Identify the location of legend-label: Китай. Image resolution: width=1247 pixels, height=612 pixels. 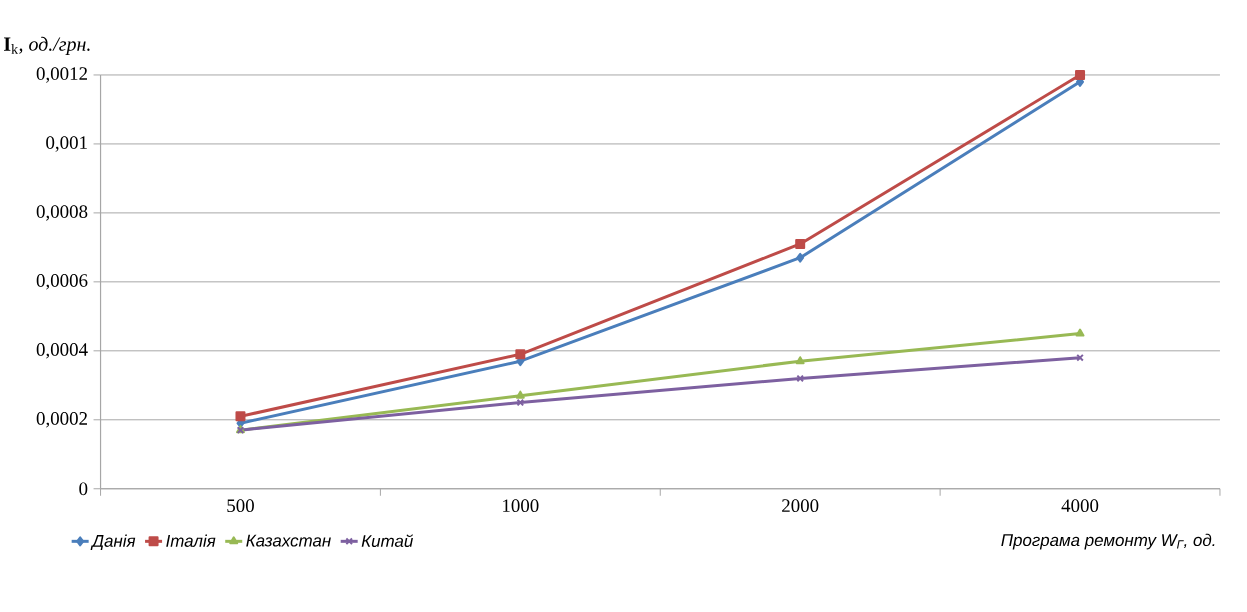
(387, 541).